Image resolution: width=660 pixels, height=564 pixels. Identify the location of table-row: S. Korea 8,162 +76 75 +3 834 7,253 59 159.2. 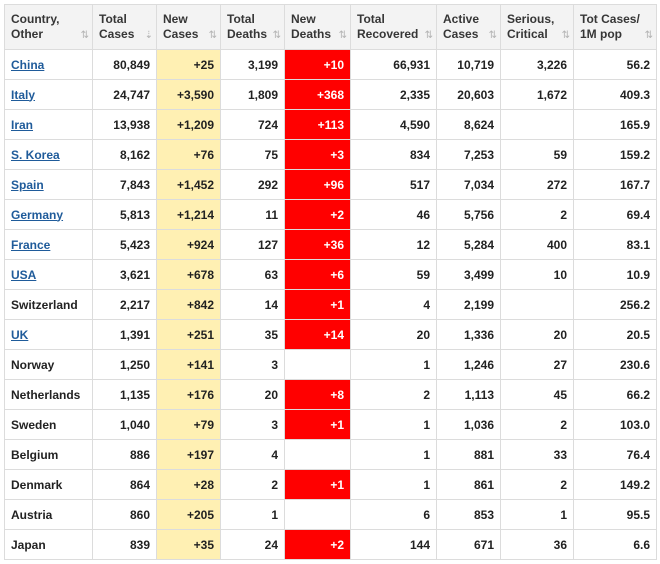
(330, 154).